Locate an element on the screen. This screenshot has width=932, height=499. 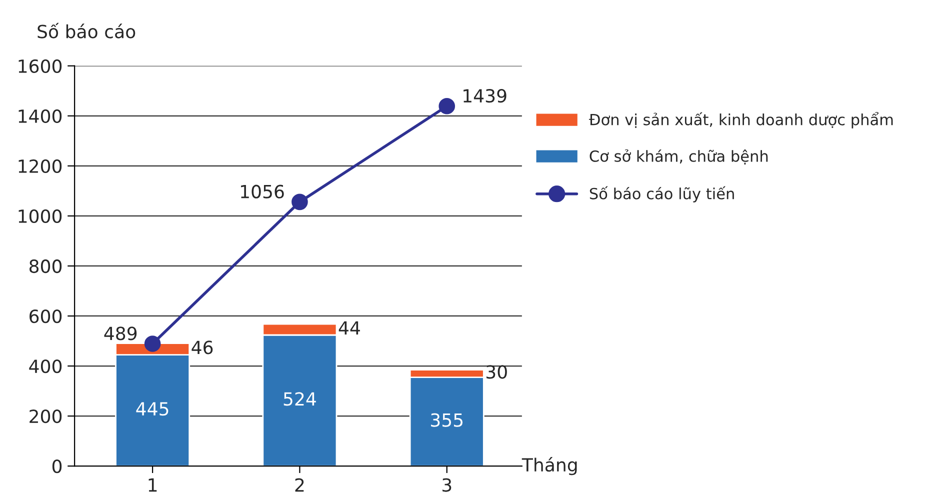
y-axis-title: Số báo cáo is located at coordinates (87, 30).